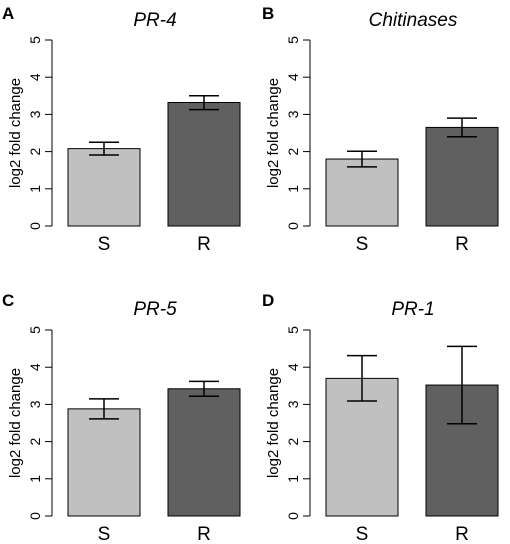 The image size is (510, 544). Describe the element at coordinates (155, 309) in the screenshot. I see `panel-title: PR-5` at that location.